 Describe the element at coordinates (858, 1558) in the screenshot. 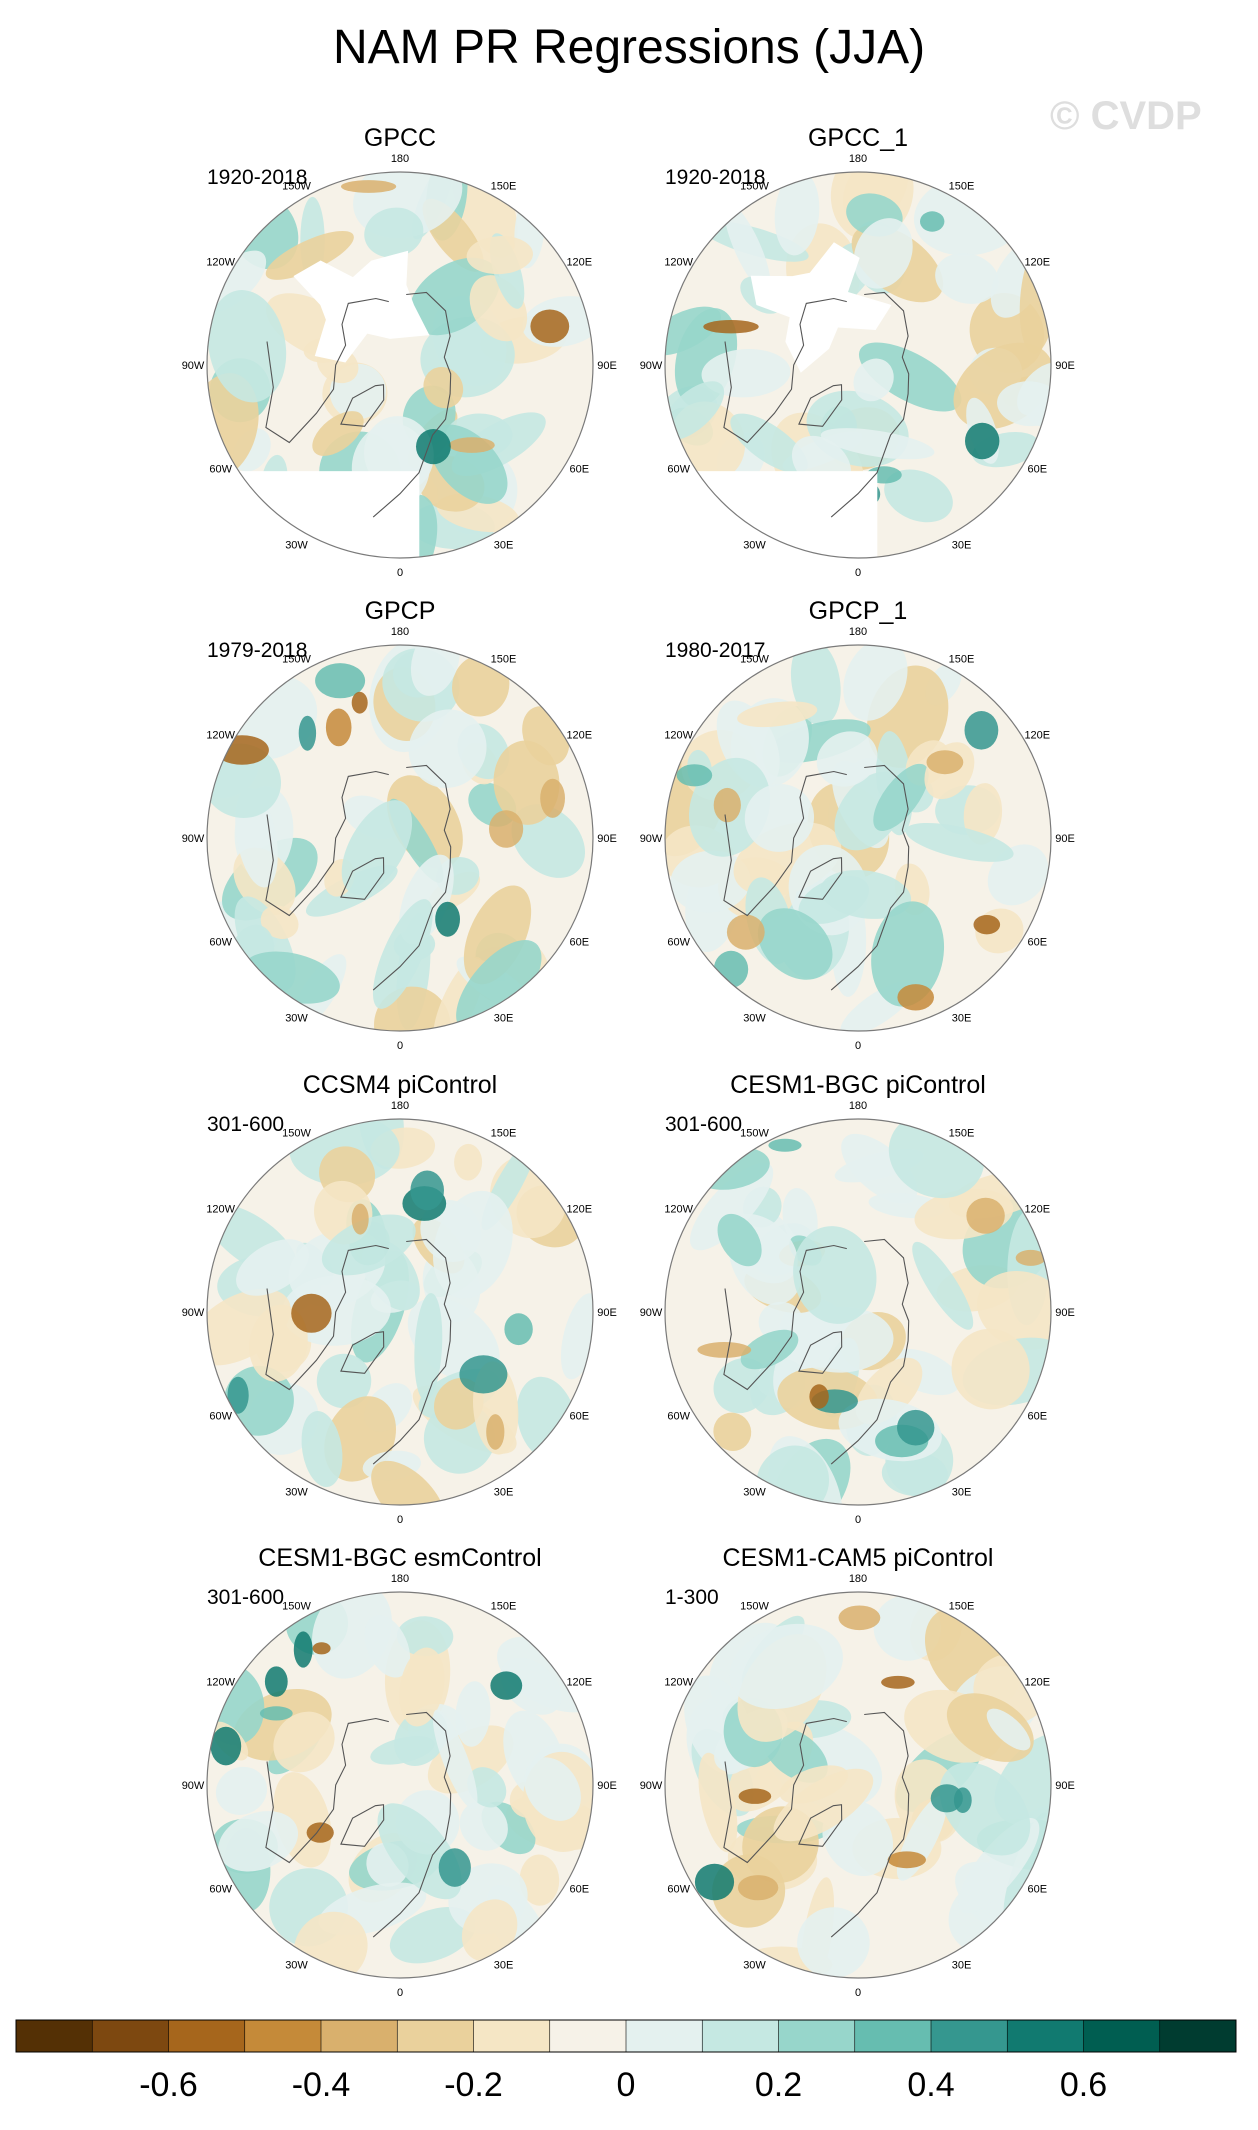

I see `panel-title: CESM1-CAM5 piControl` at that location.